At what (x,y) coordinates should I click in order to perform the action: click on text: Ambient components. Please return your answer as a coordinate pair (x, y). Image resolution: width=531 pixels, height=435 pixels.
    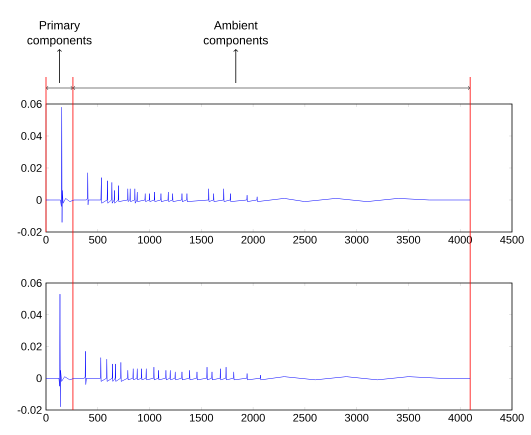
    Looking at the image, I should click on (236, 33).